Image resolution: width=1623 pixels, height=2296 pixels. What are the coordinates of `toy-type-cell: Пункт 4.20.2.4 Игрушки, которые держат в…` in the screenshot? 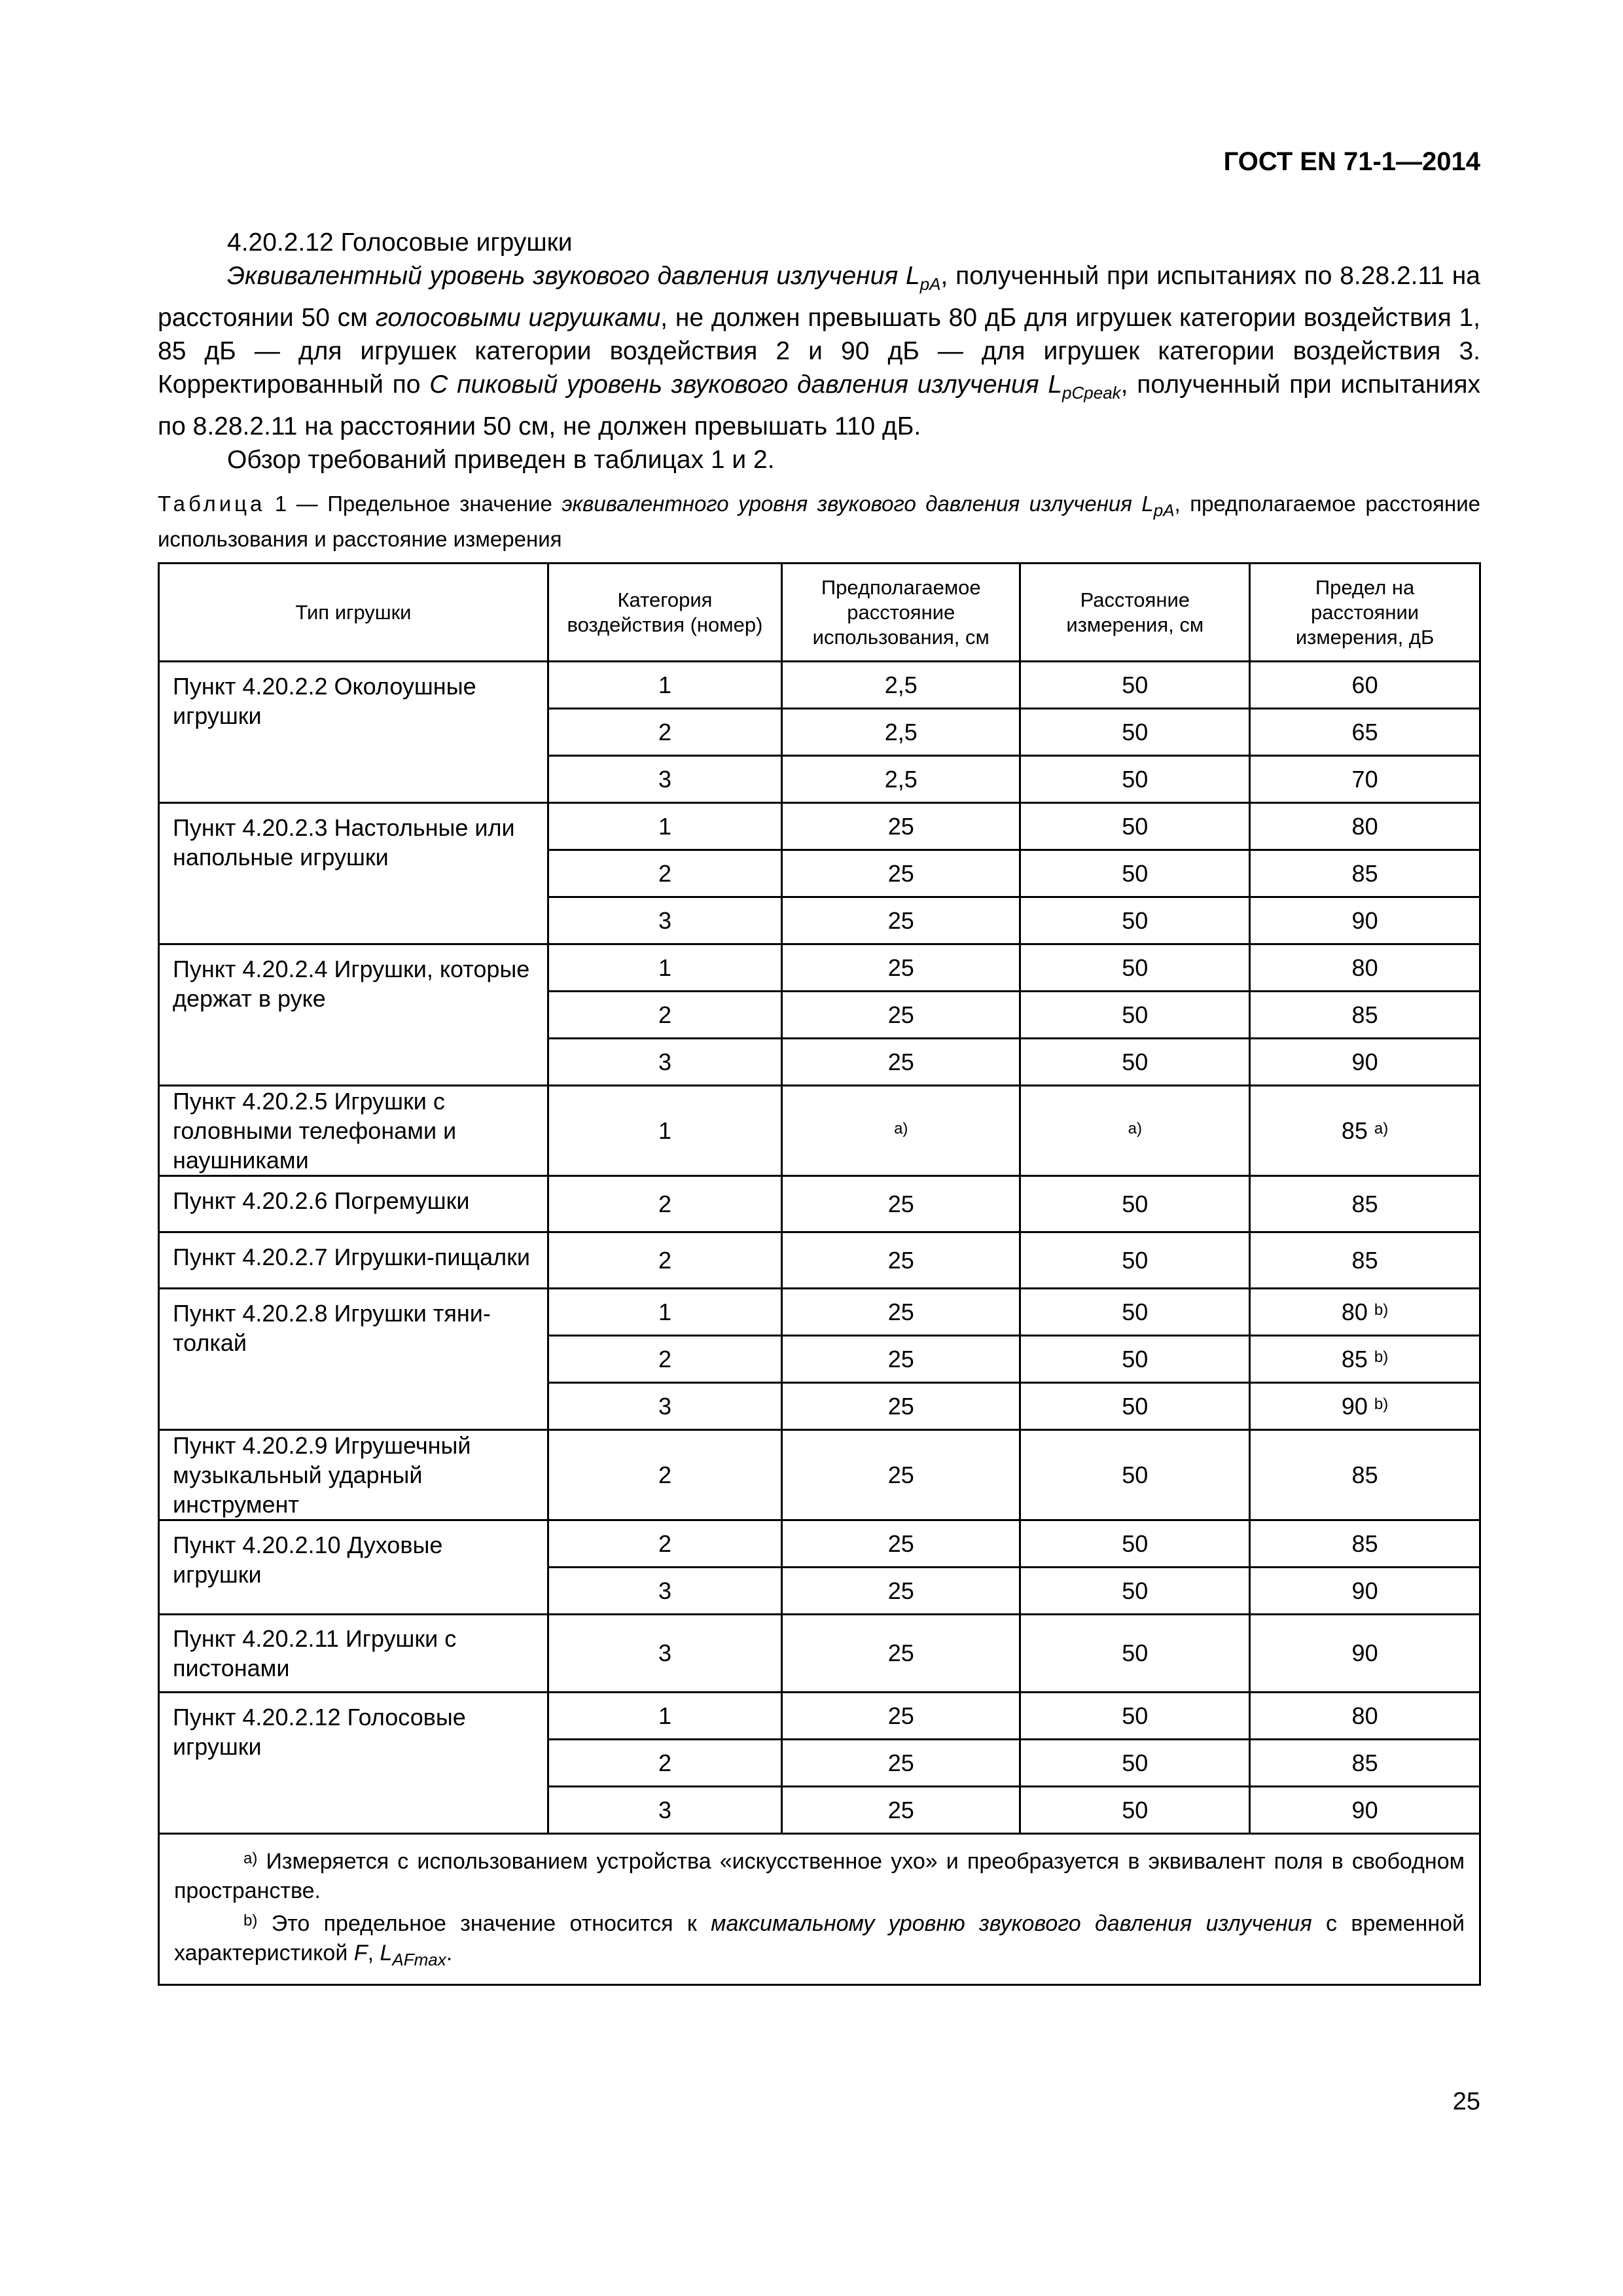 It's located at (353, 1015).